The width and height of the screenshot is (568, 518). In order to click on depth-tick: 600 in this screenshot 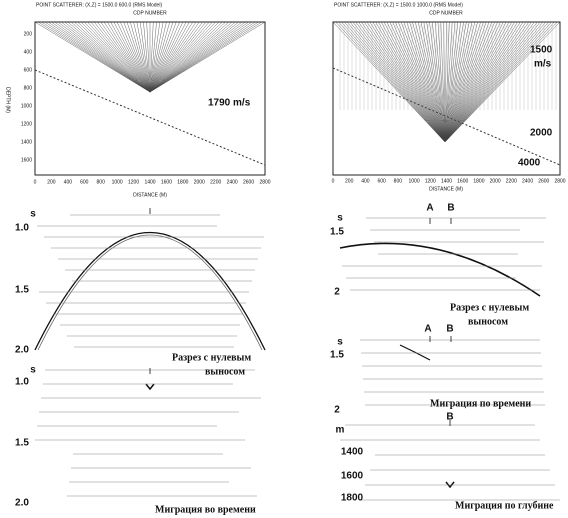, I will do `click(28, 70)`.